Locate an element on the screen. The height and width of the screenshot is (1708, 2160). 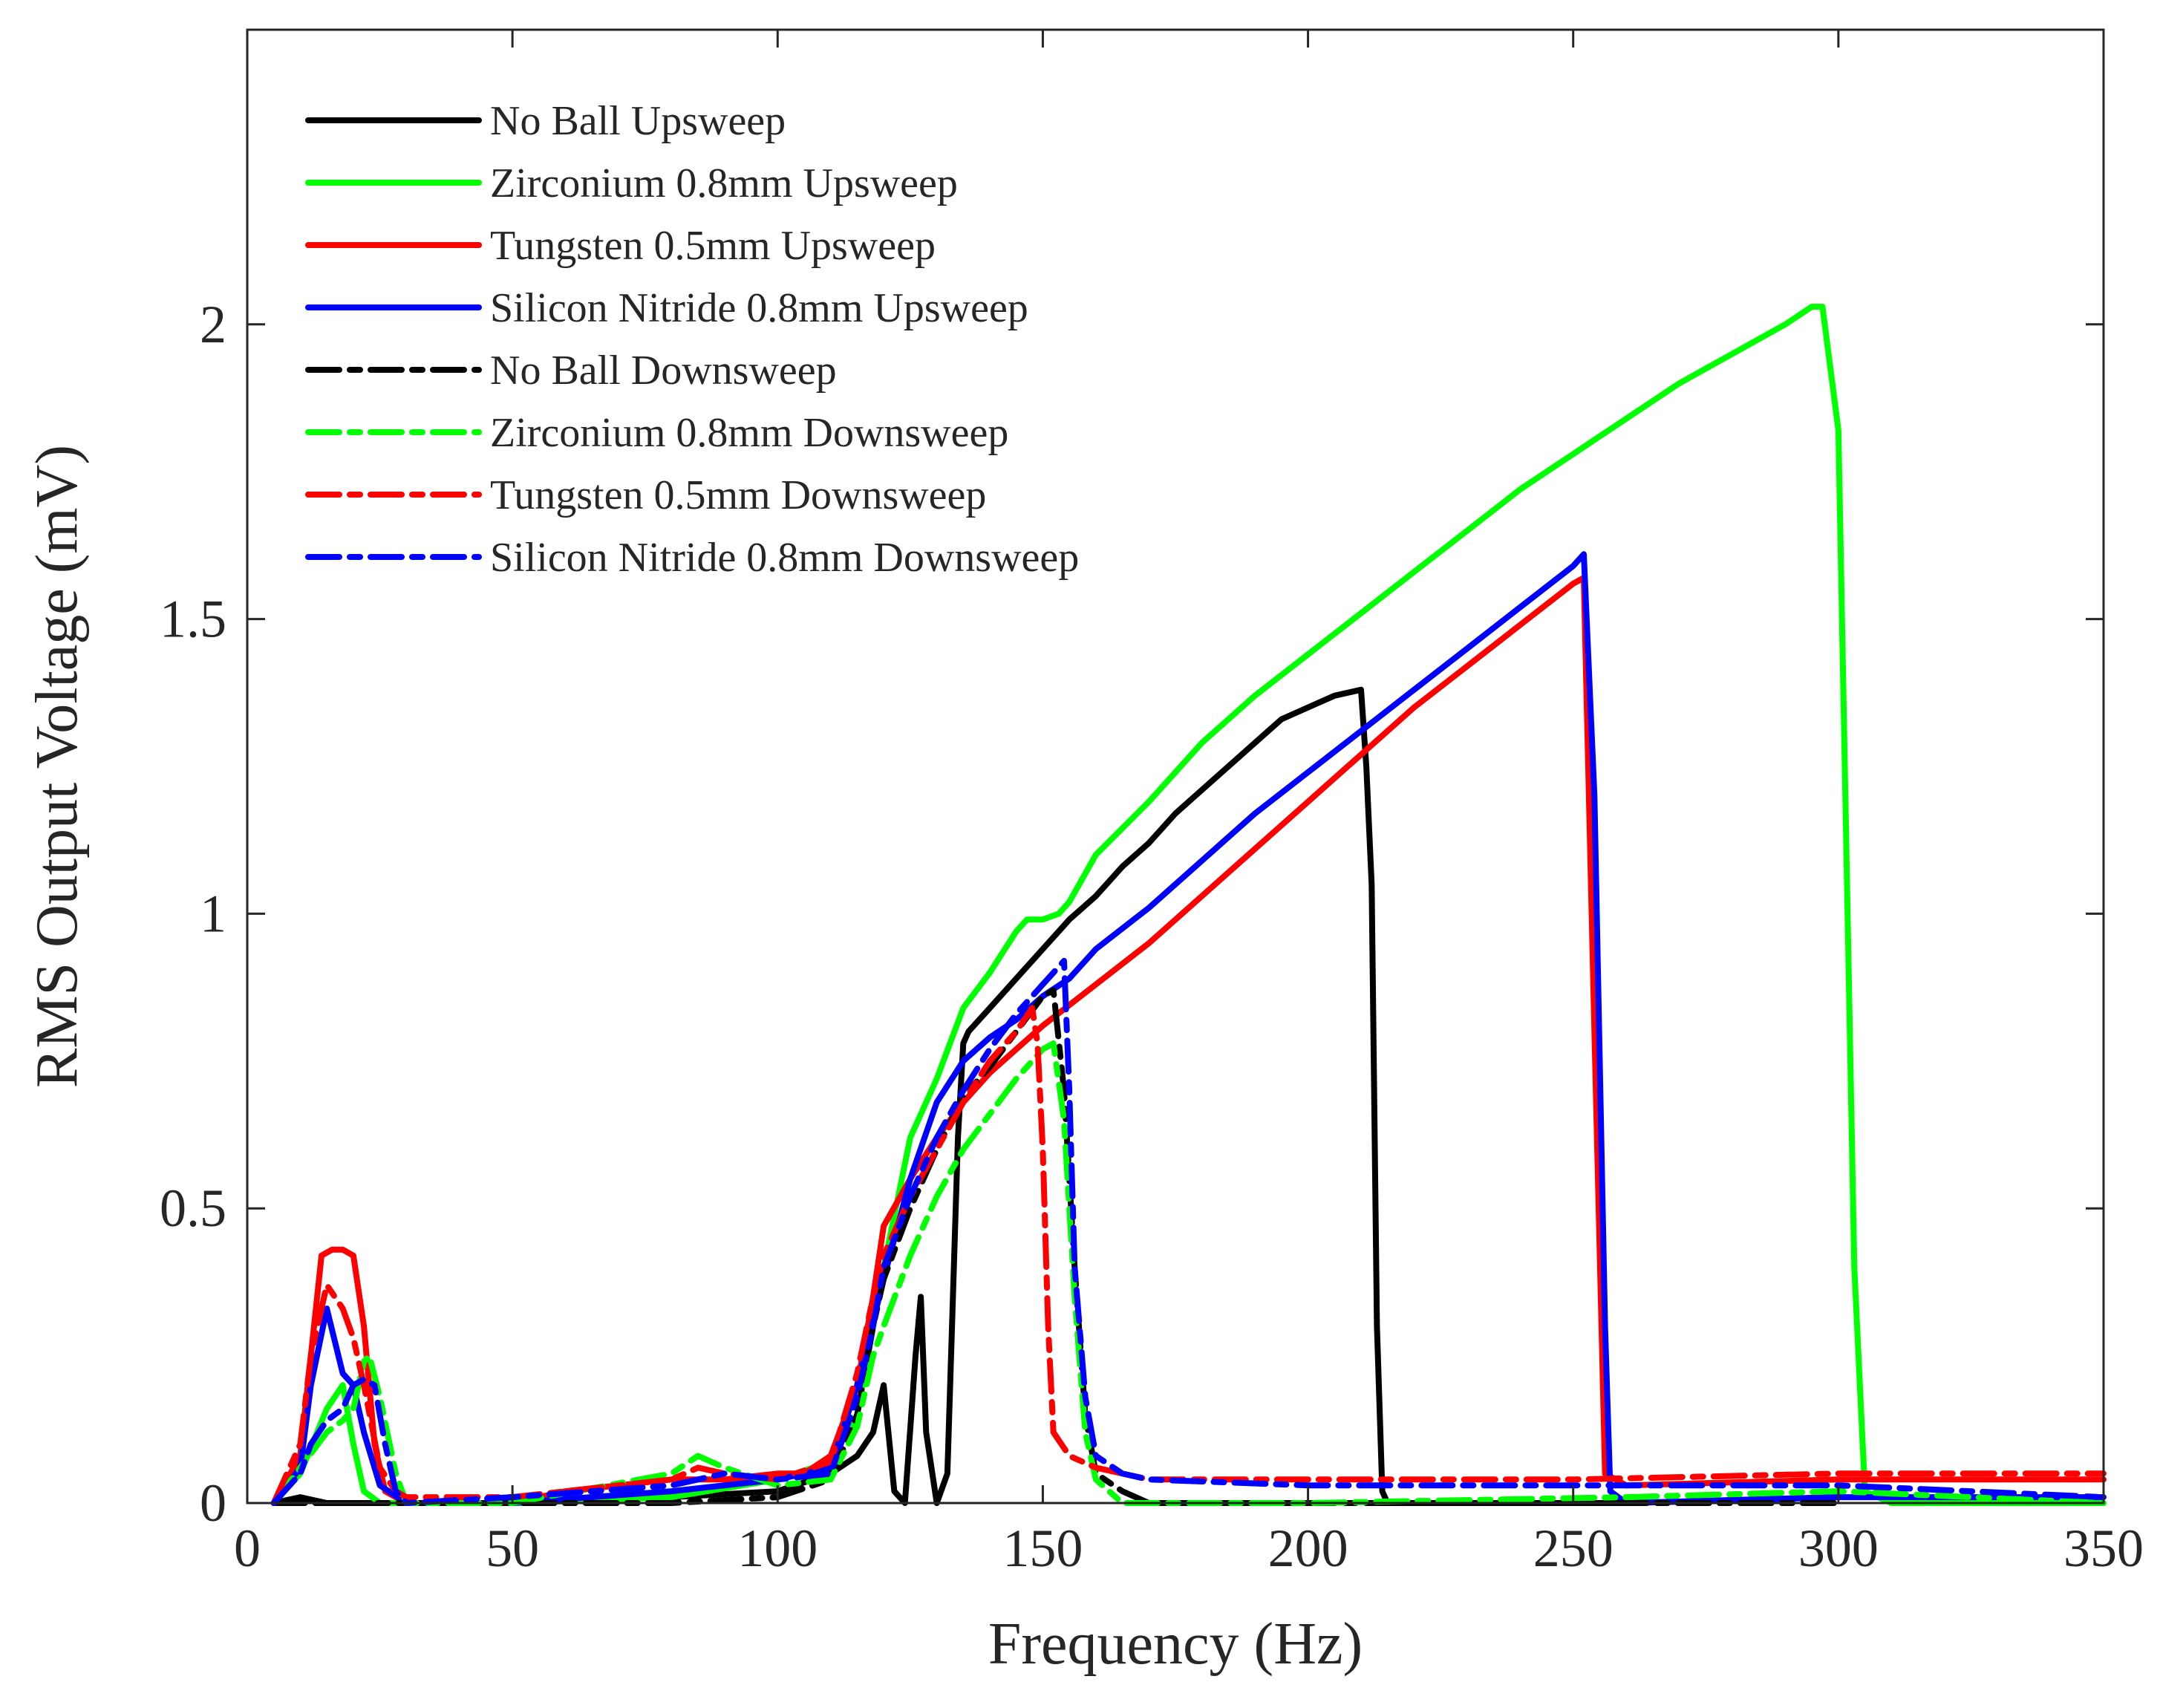
legend-label-tungsten-0-5mm-downsweep: Tungsten 0.5mm Downsweep is located at coordinates (738, 495).